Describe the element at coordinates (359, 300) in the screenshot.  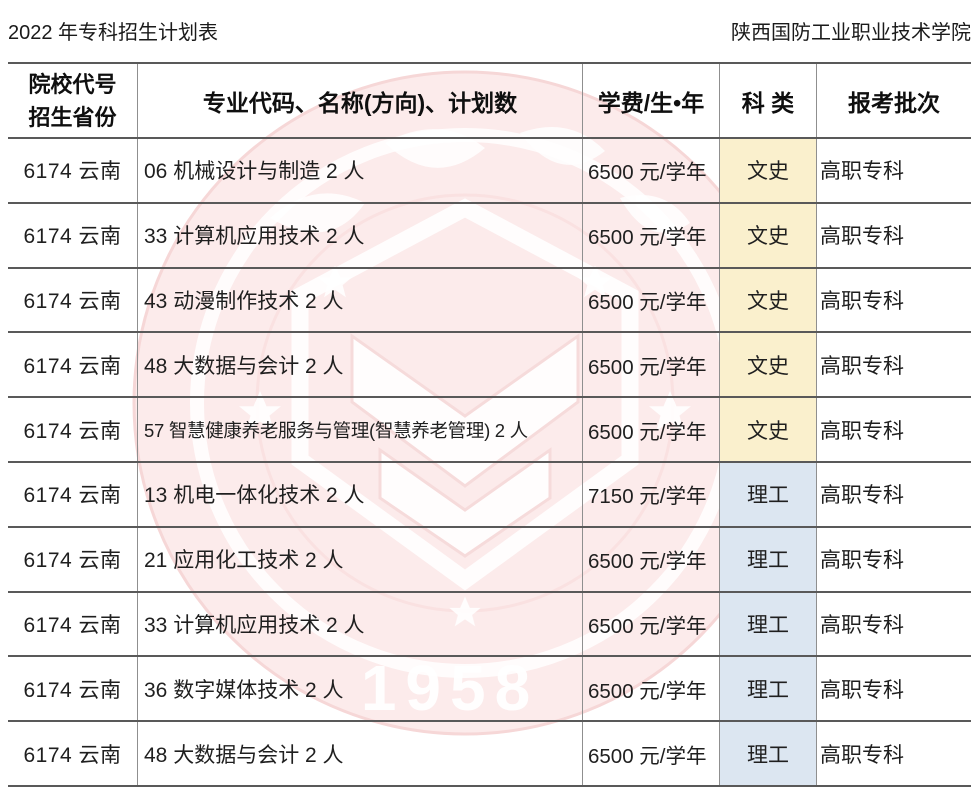
I see `major-cell: 43 动漫制作技术 2 人` at that location.